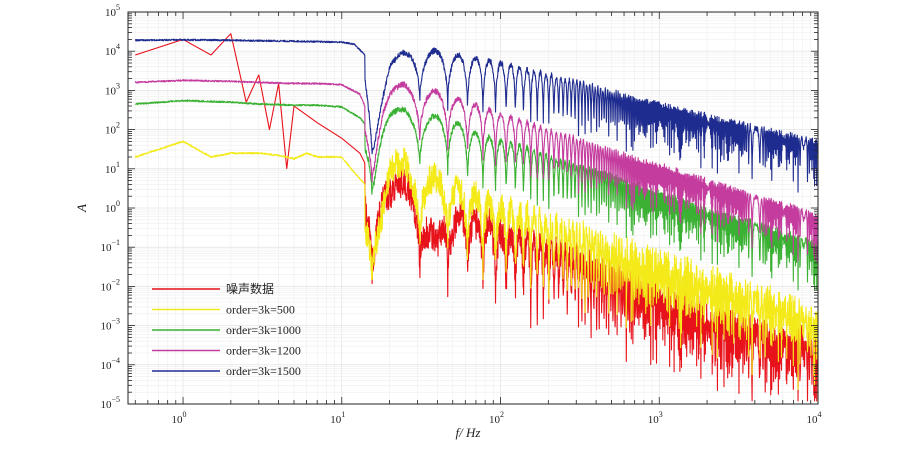 The width and height of the screenshot is (900, 450). Describe the element at coordinates (250, 288) in the screenshot. I see `legend-label: 噪声数据` at that location.